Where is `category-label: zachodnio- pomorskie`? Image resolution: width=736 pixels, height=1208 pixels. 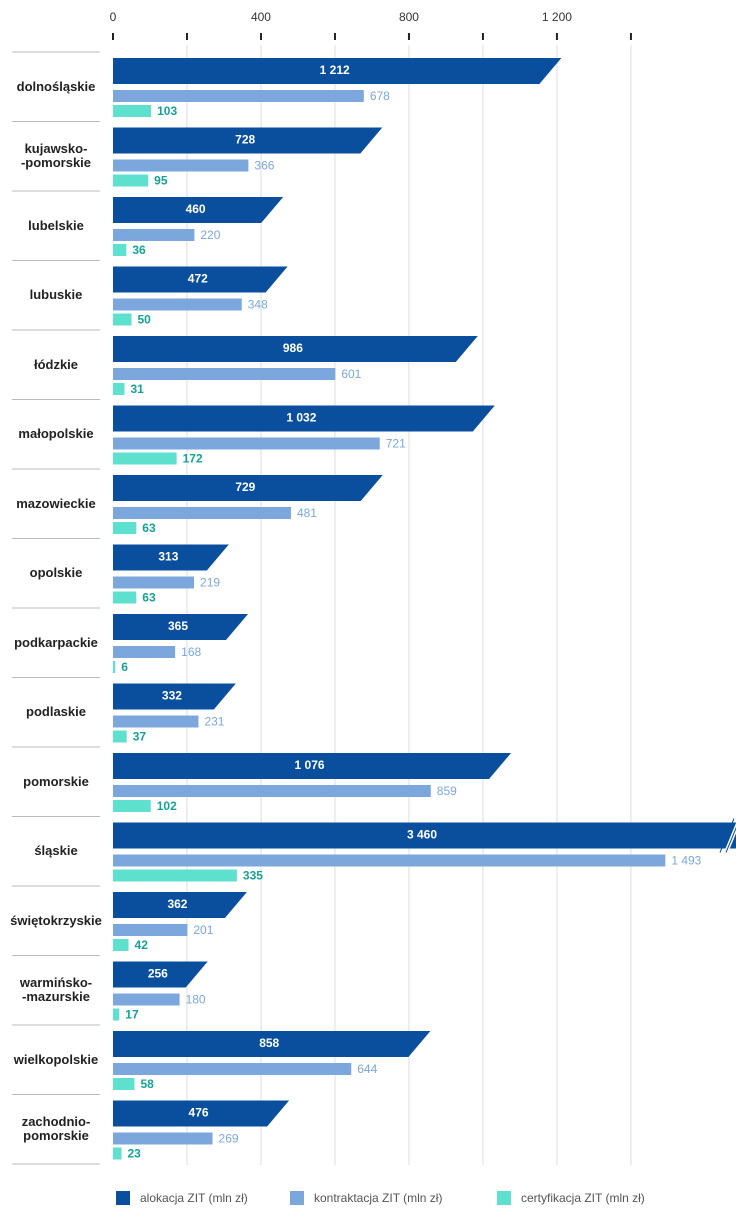 category-label: zachodnio- pomorskie is located at coordinates (56, 1129).